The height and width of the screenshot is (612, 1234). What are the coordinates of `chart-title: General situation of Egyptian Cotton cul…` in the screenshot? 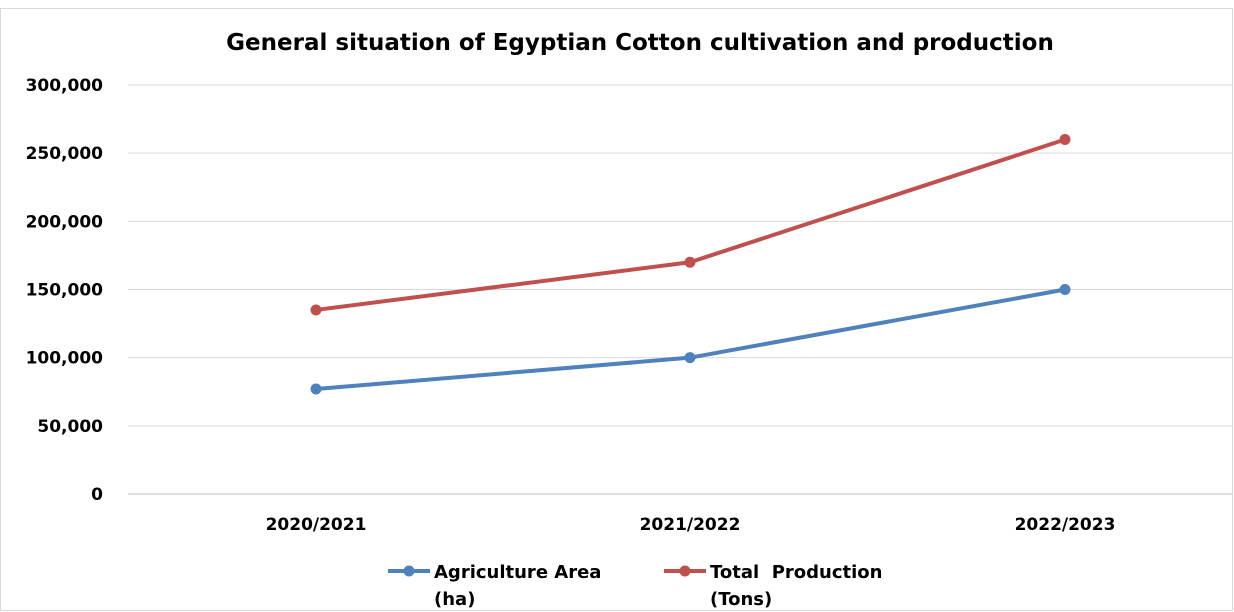 It's located at (640, 43).